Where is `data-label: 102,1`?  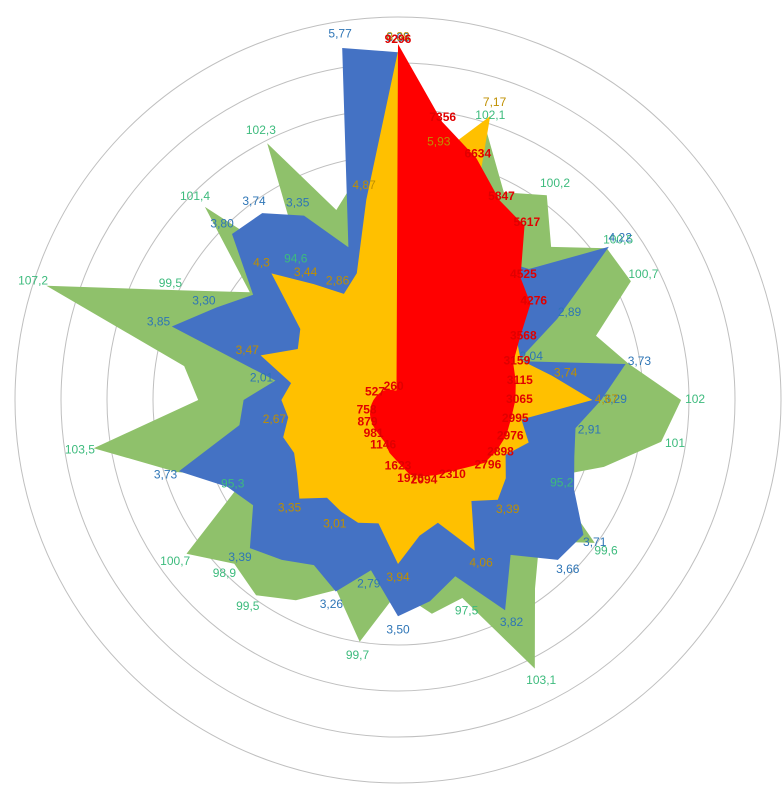 data-label: 102,1 is located at coordinates (490, 115).